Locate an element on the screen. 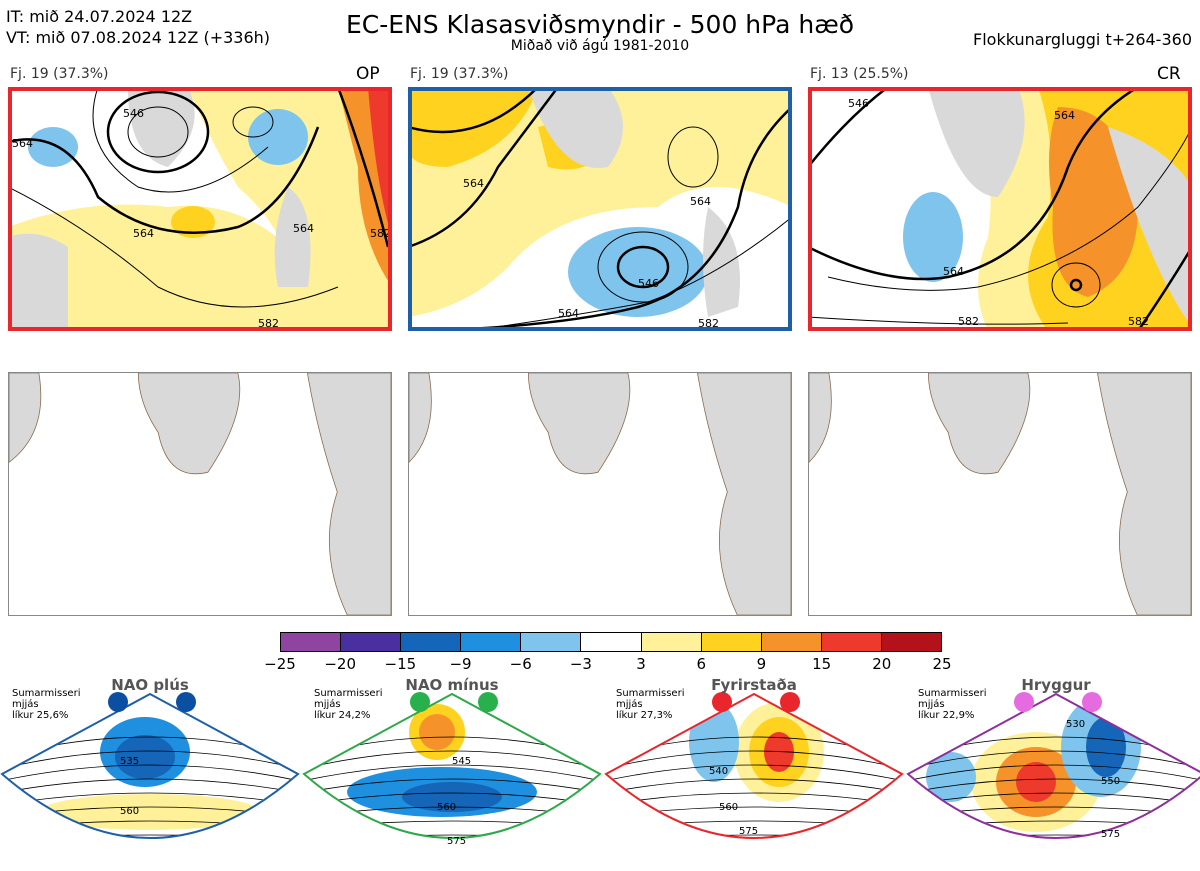  cluster-1-frame is located at coordinates (200, 209).